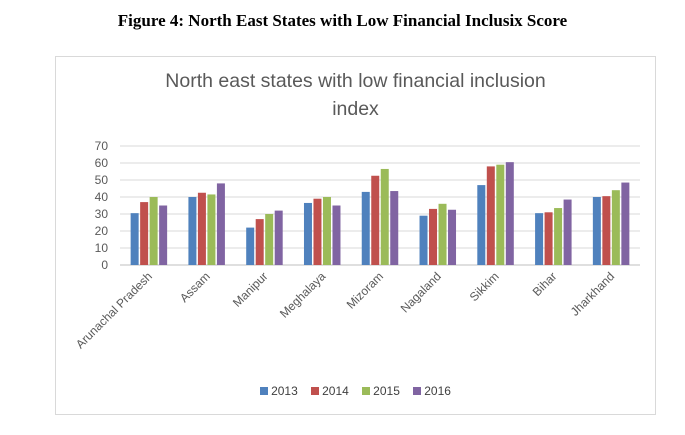 This screenshot has height=435, width=685. What do you see at coordinates (315, 391) in the screenshot?
I see `legend-swatch-2014` at bounding box center [315, 391].